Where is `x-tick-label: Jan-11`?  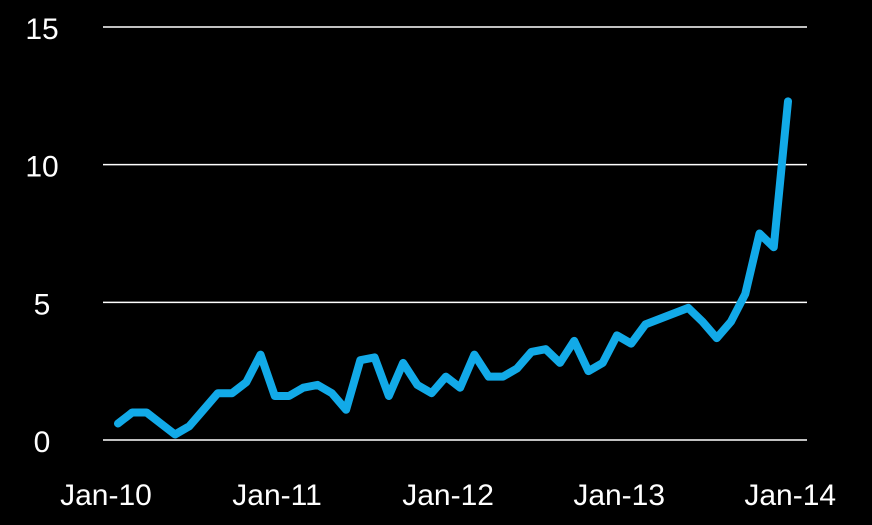 x-tick-label: Jan-11 is located at coordinates (277, 495).